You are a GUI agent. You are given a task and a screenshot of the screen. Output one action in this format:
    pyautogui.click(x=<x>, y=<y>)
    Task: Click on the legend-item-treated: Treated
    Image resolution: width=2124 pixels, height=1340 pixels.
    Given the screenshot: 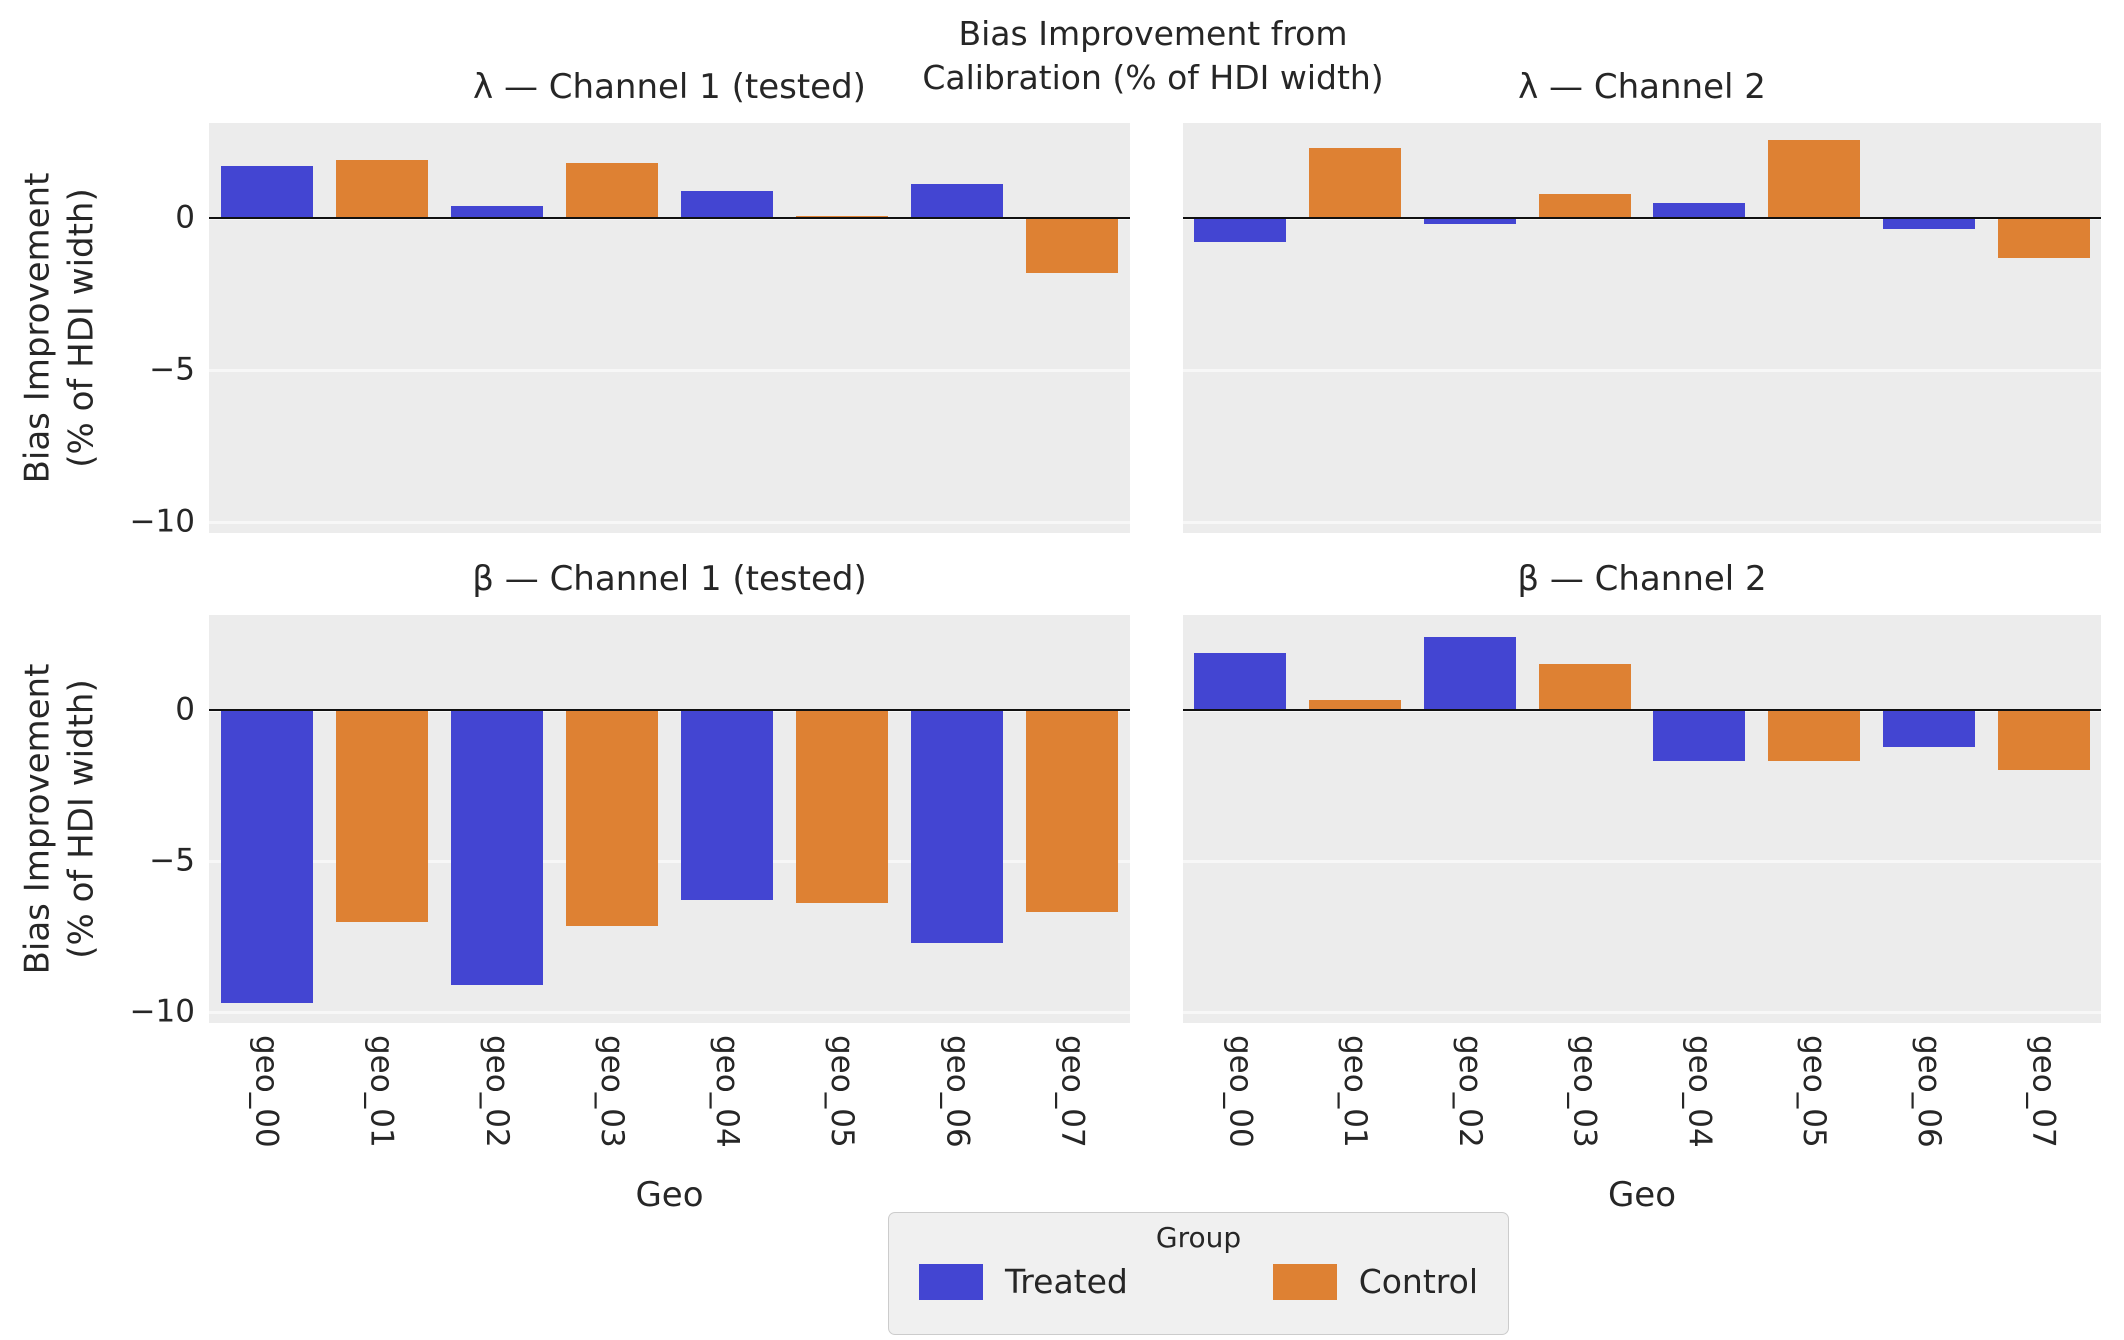 What is the action you would take?
    pyautogui.click(x=1023, y=1281)
    